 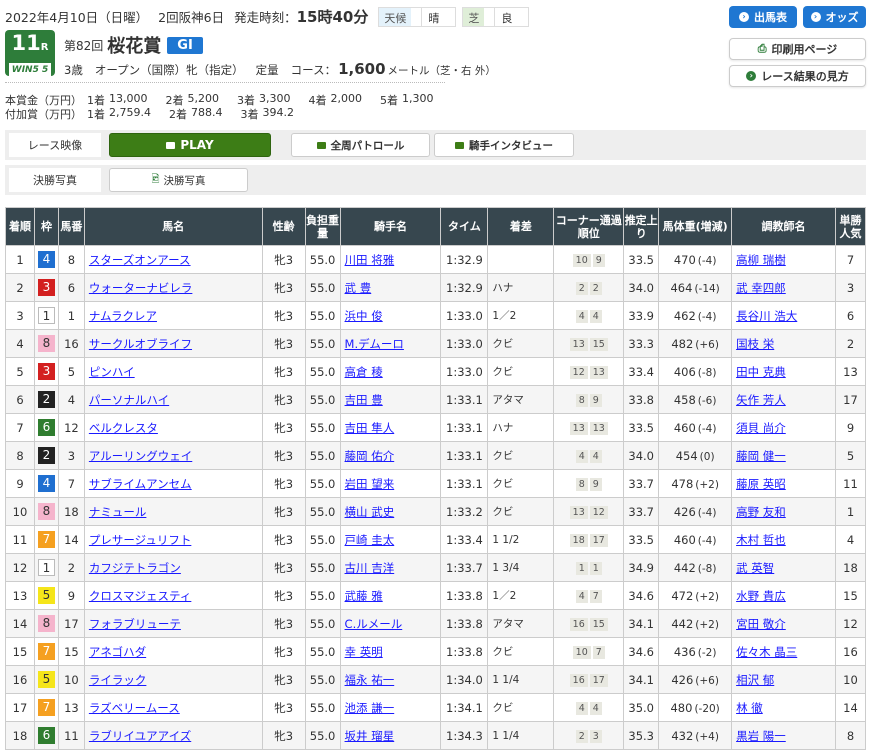 I want to click on popularity: 12, so click(x=850, y=623).